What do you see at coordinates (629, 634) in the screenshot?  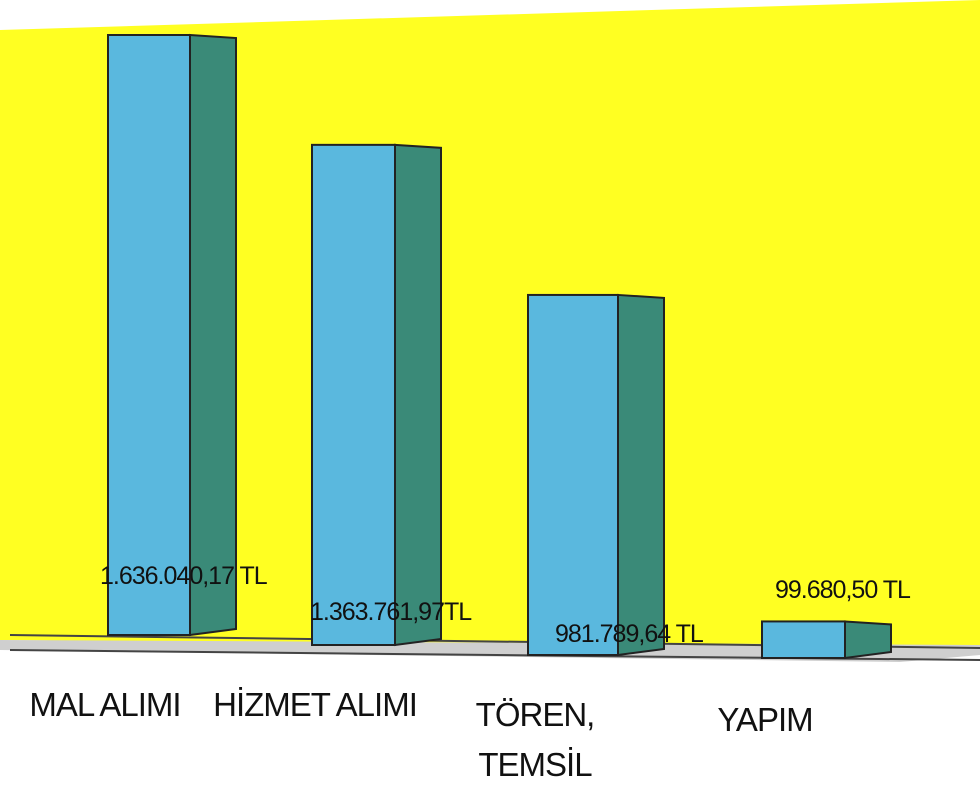 I see `value-label: 981.789,64 TL` at bounding box center [629, 634].